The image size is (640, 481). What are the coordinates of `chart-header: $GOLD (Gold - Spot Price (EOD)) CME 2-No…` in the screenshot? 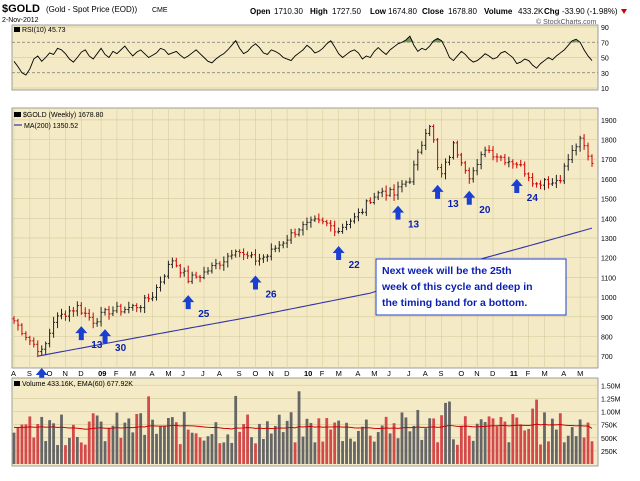 It's located at (314, 14).